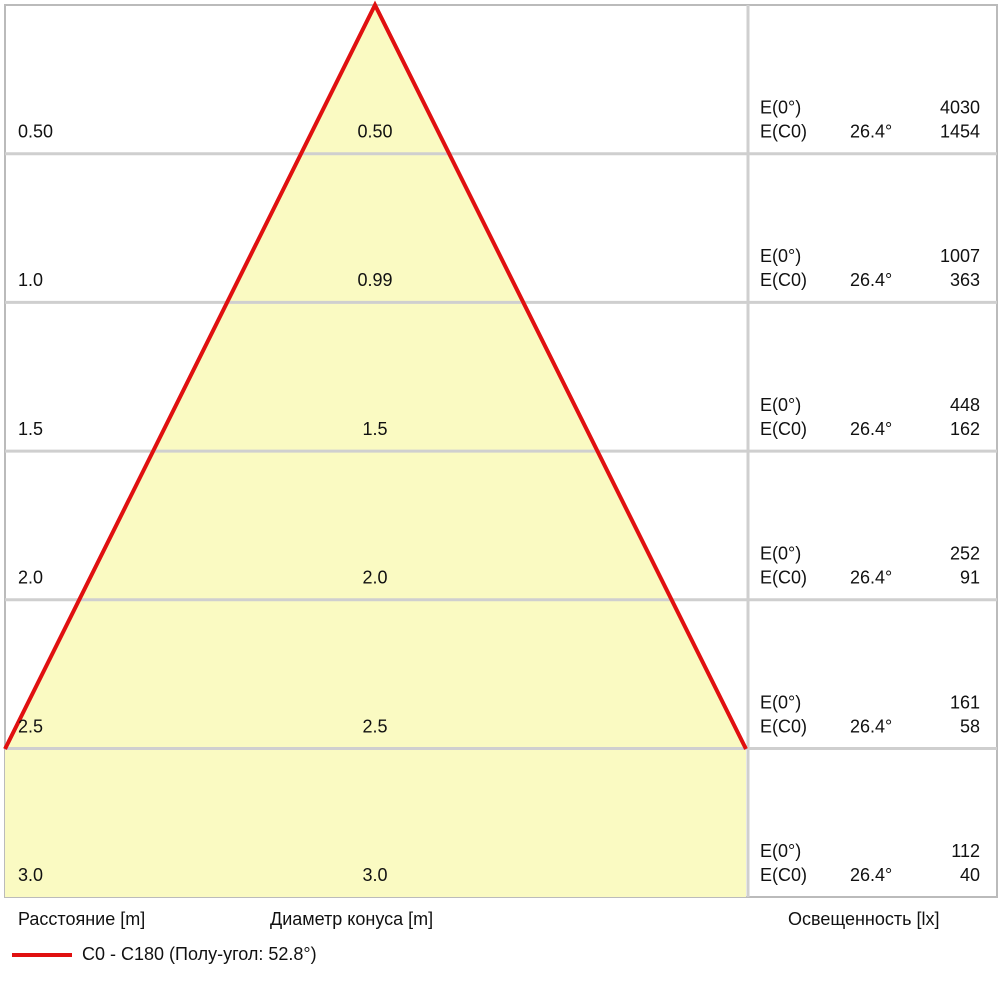 The height and width of the screenshot is (1000, 1000). I want to click on diameter: 0.50, so click(374, 131).